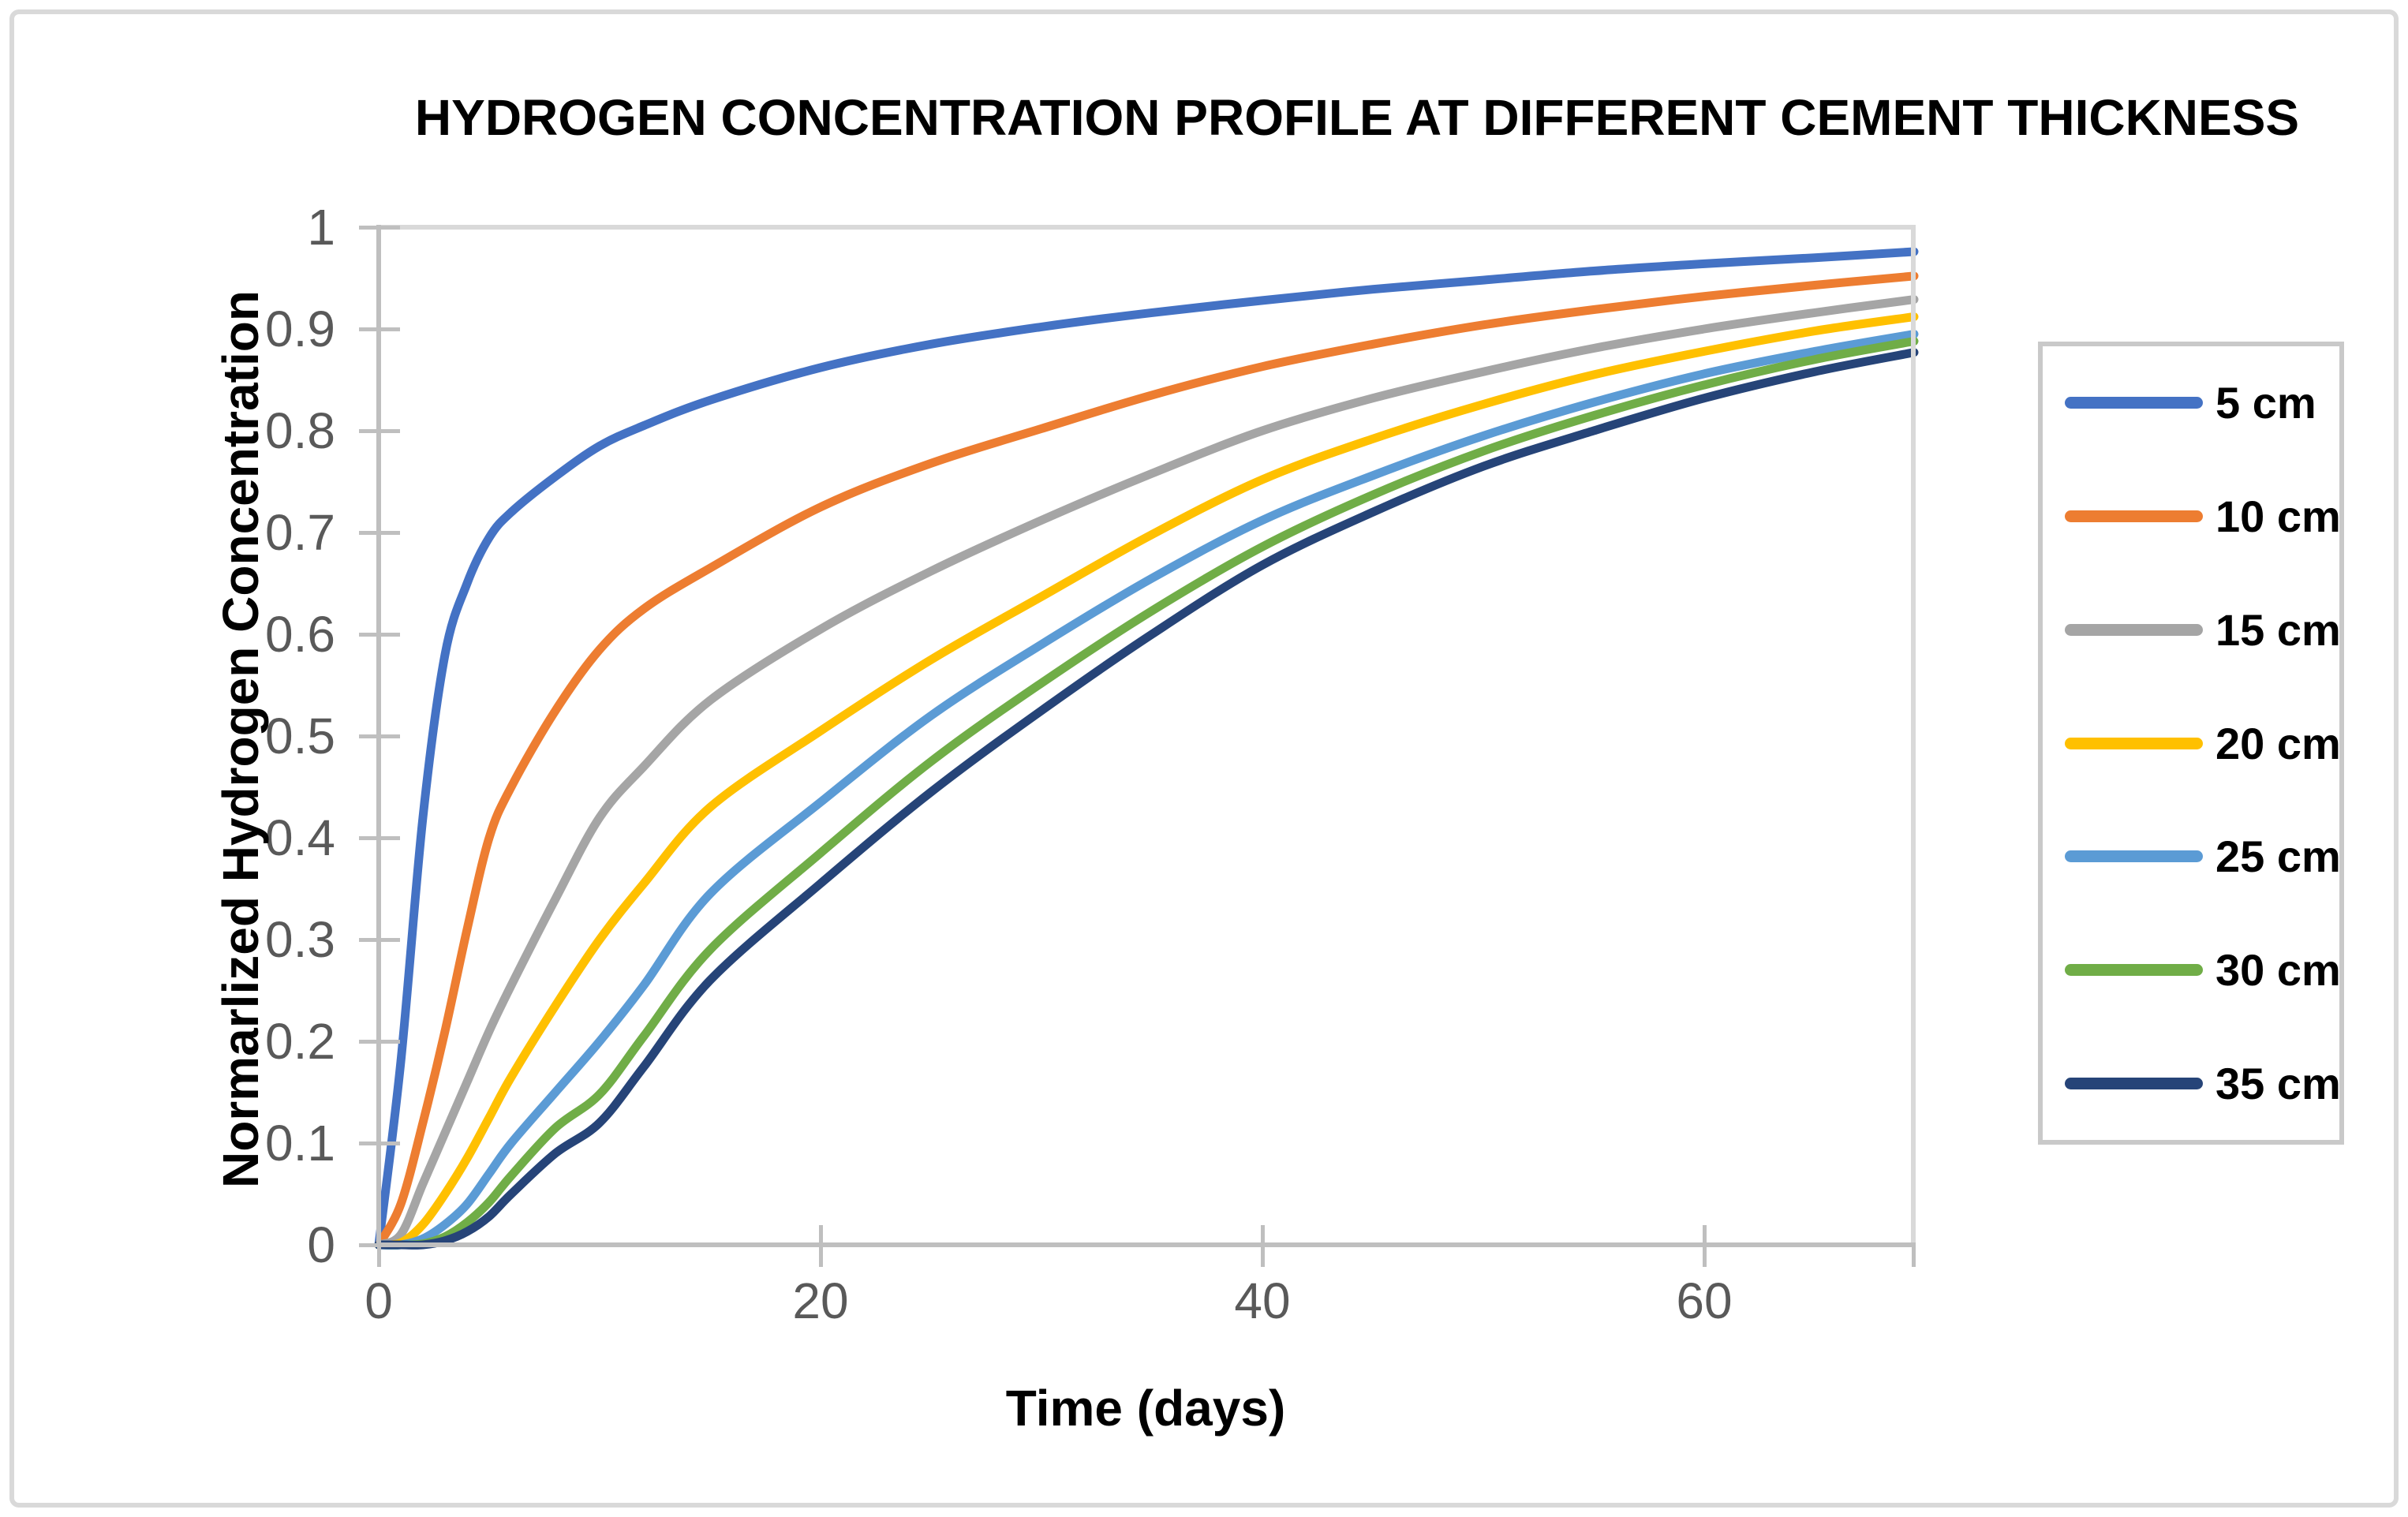 This screenshot has width=2408, height=1517. I want to click on legend-swatch-5cm, so click(2134, 403).